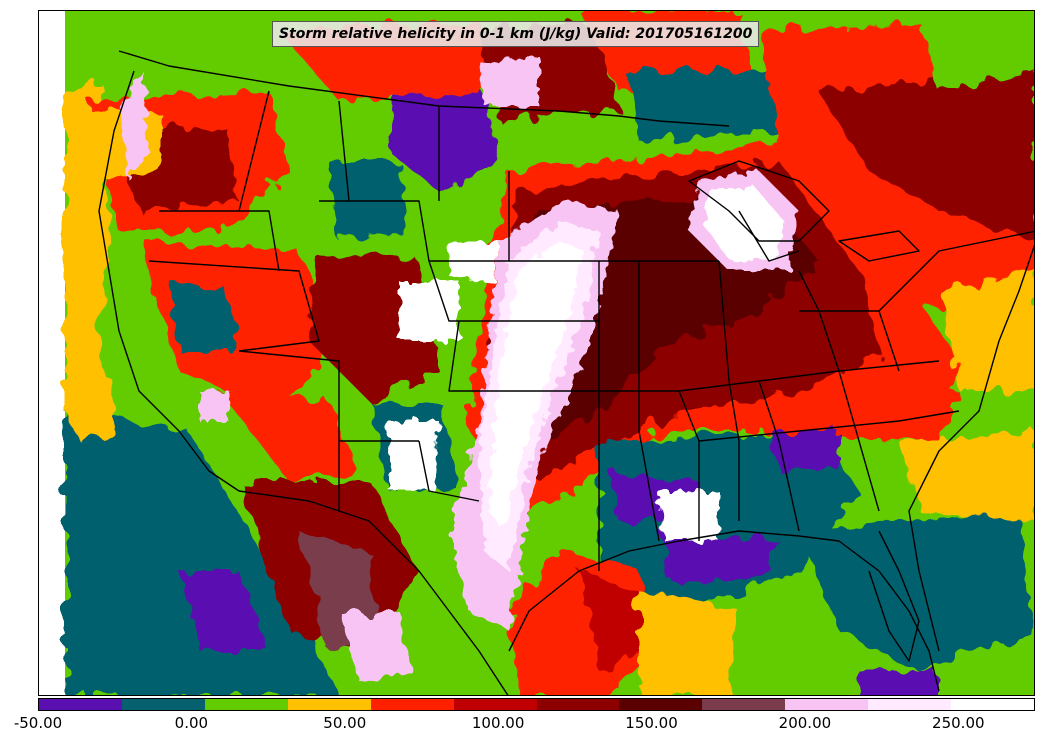 The image size is (1044, 745). I want to click on colorbar-tick-label: 100.00, so click(498, 723).